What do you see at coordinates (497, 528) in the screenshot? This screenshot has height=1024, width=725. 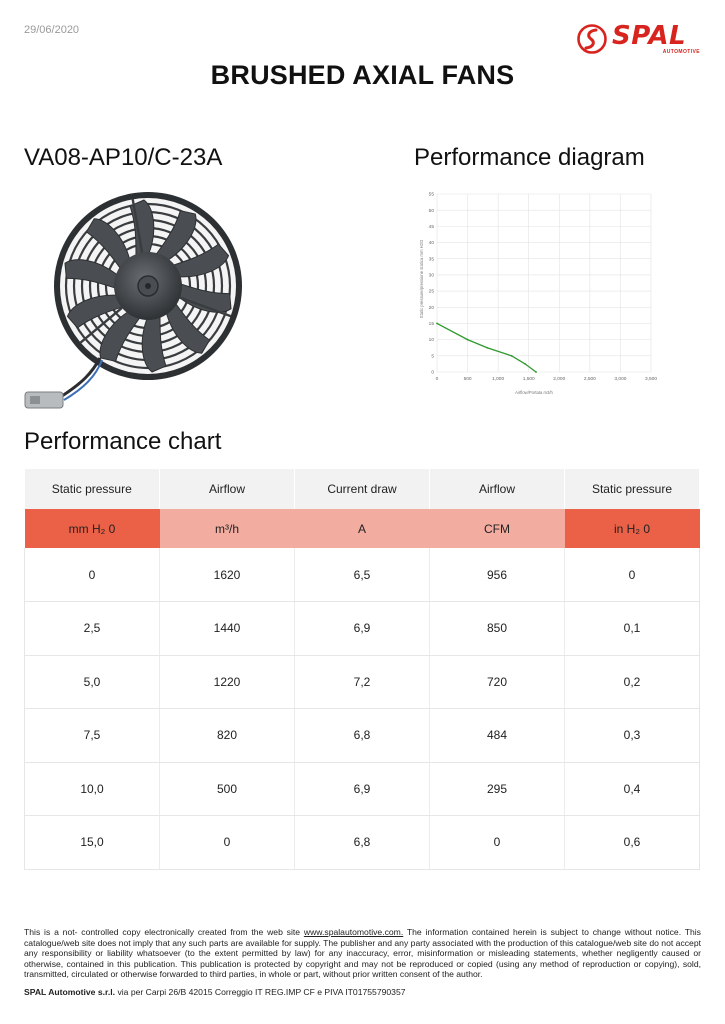 I see `unit-cell: CFM` at bounding box center [497, 528].